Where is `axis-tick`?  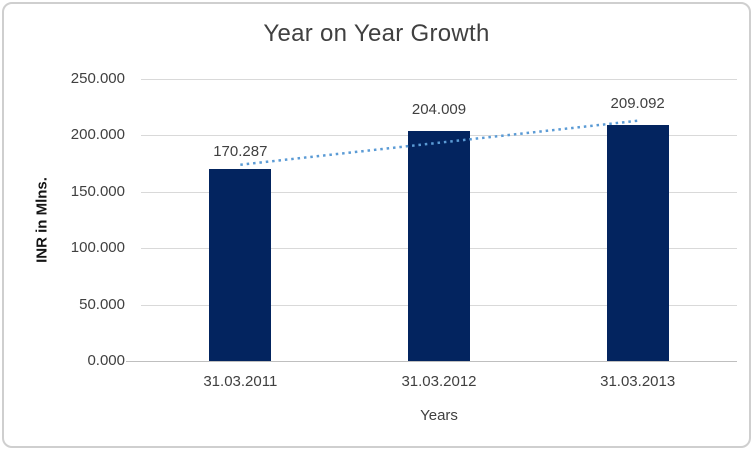
axis-tick is located at coordinates (133, 361).